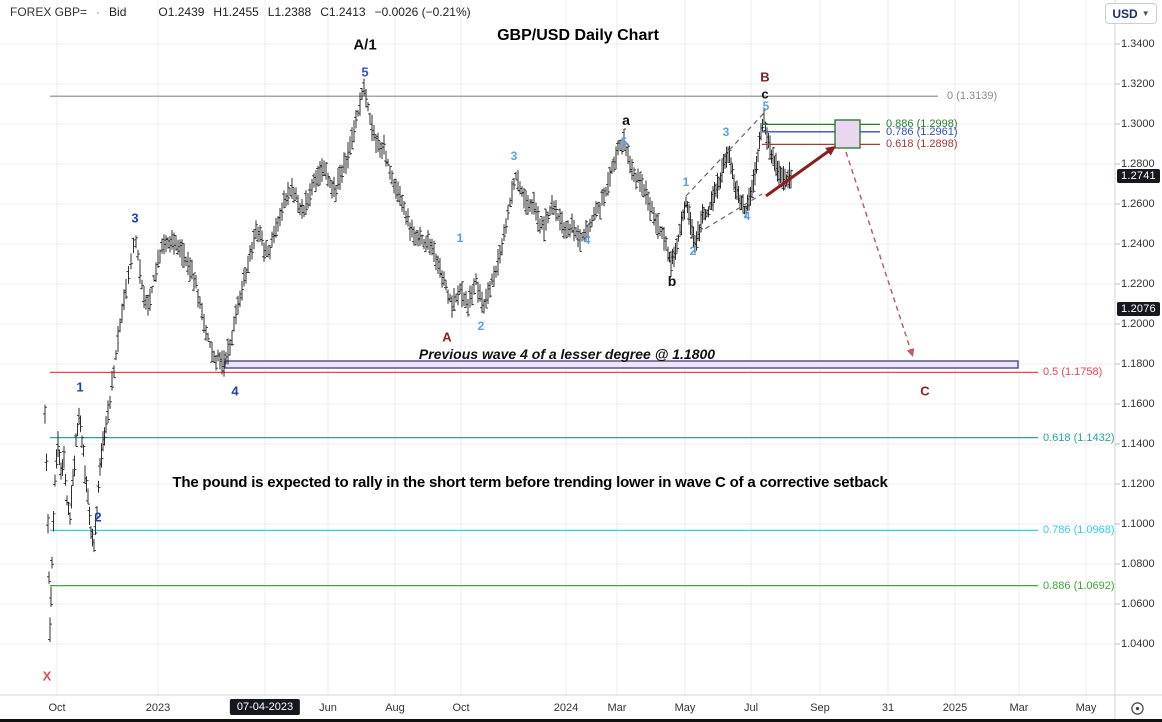  Describe the element at coordinates (1079, 585) in the screenshot. I see `fib-label-0.886: 0.886 (1.0692)` at that location.